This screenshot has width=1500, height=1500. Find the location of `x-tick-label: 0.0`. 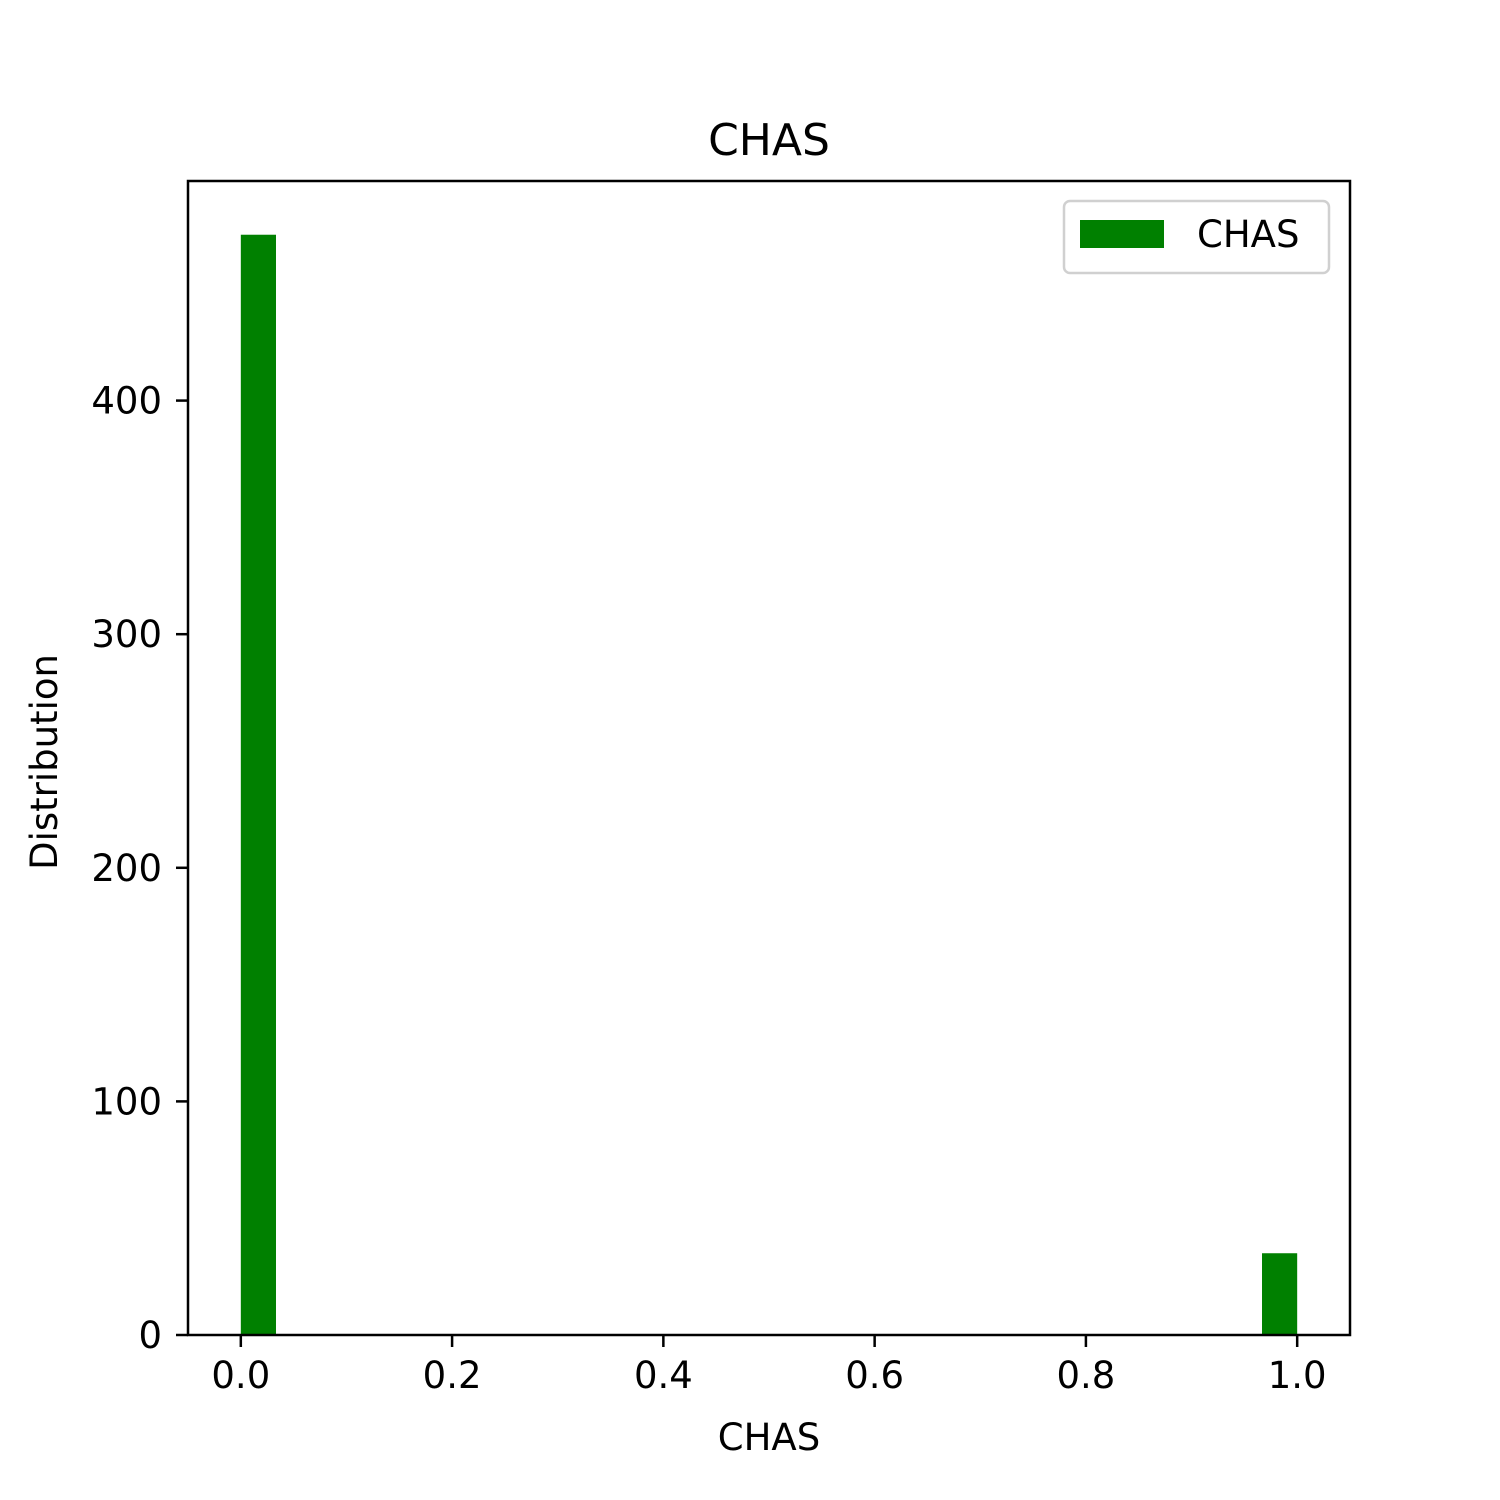

x-tick-label: 0.0 is located at coordinates (240, 1375).